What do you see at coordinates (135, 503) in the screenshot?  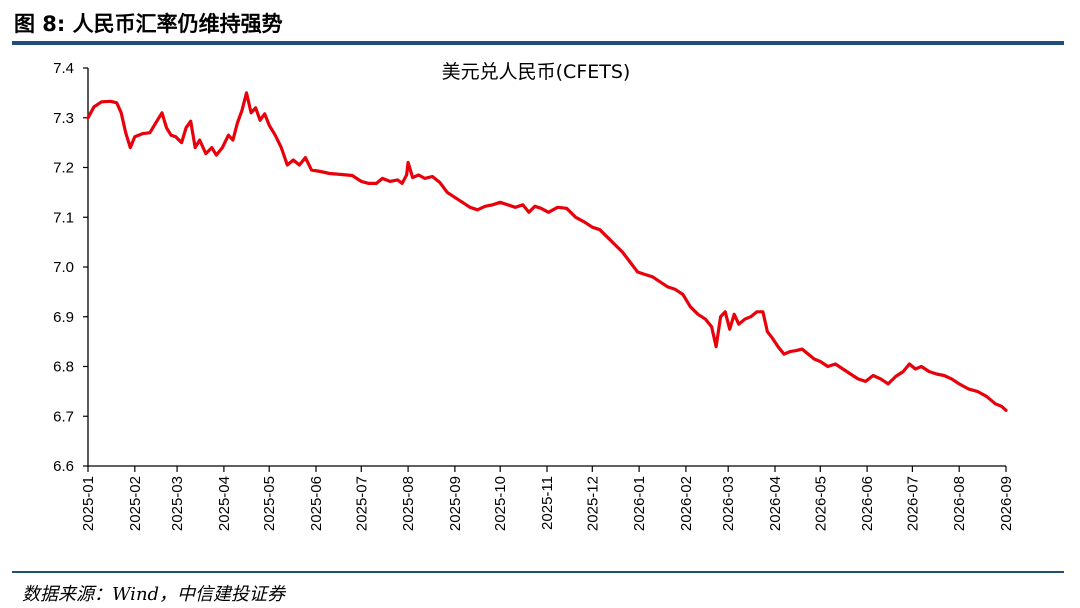 I see `x-tick-label: 2025-02` at bounding box center [135, 503].